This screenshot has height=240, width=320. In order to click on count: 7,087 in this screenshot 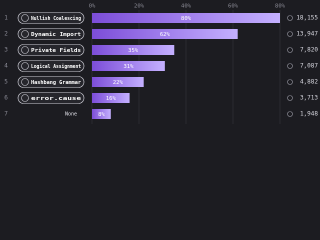, I will do `click(309, 66)`.